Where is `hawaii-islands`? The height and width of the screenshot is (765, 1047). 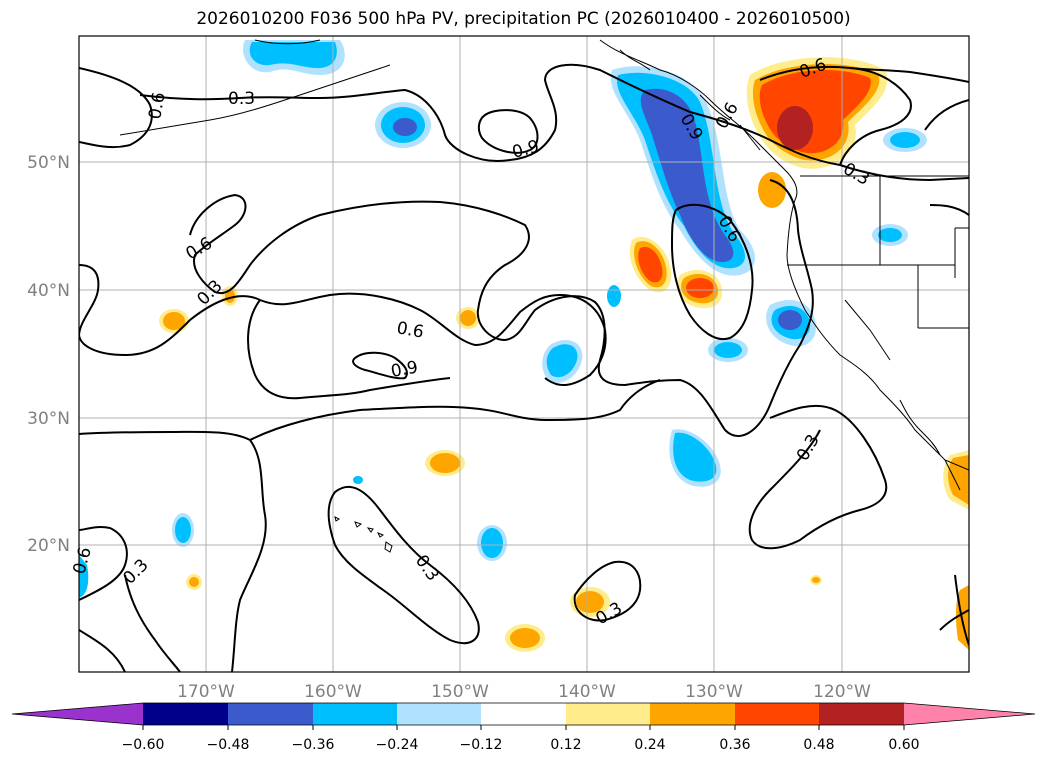 hawaii-islands is located at coordinates (363, 534).